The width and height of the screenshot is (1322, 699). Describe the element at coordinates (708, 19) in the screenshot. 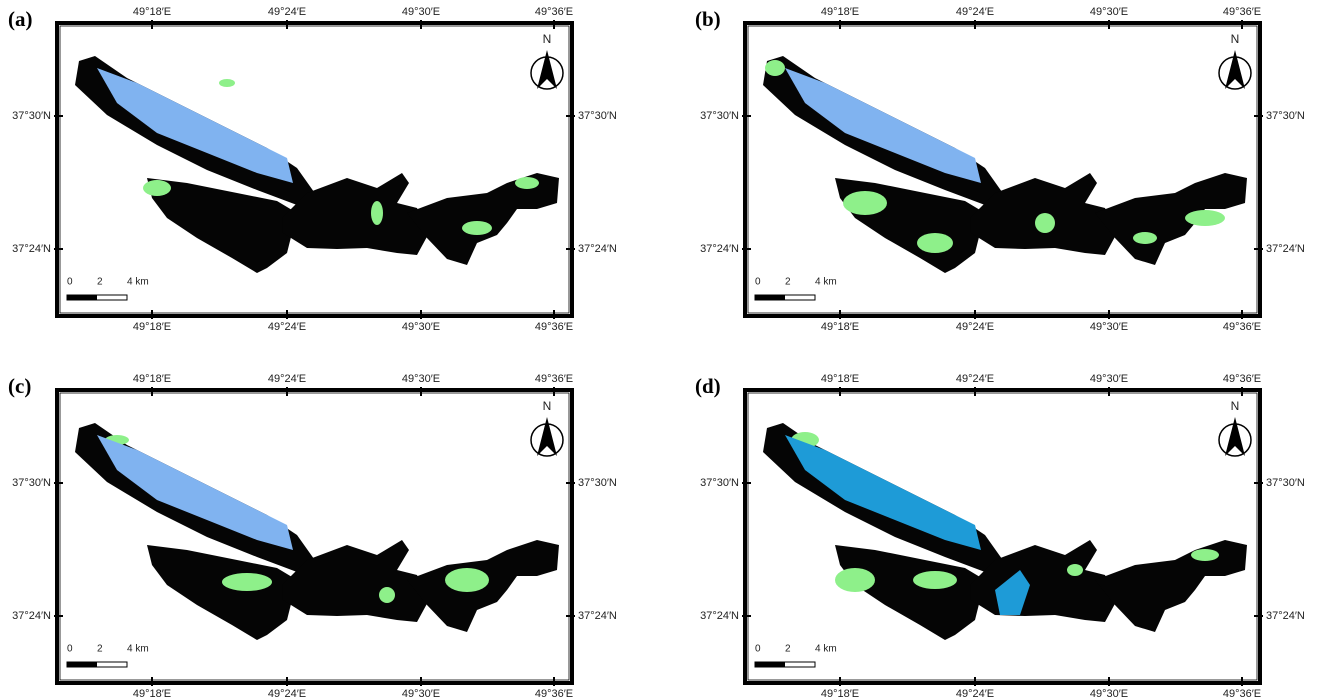

I see `panel-label: (b)` at that location.